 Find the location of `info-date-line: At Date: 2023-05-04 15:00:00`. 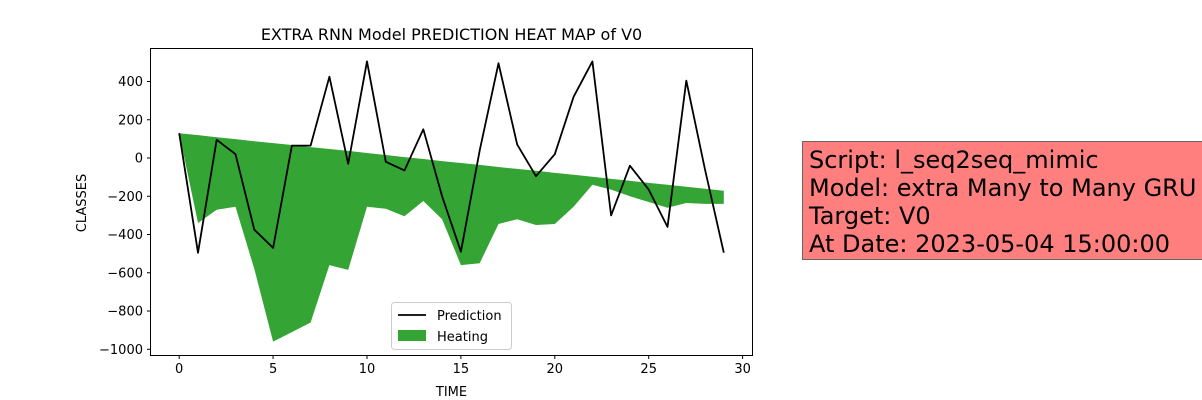

info-date-line: At Date: 2023-05-04 15:00:00 is located at coordinates (990, 244).